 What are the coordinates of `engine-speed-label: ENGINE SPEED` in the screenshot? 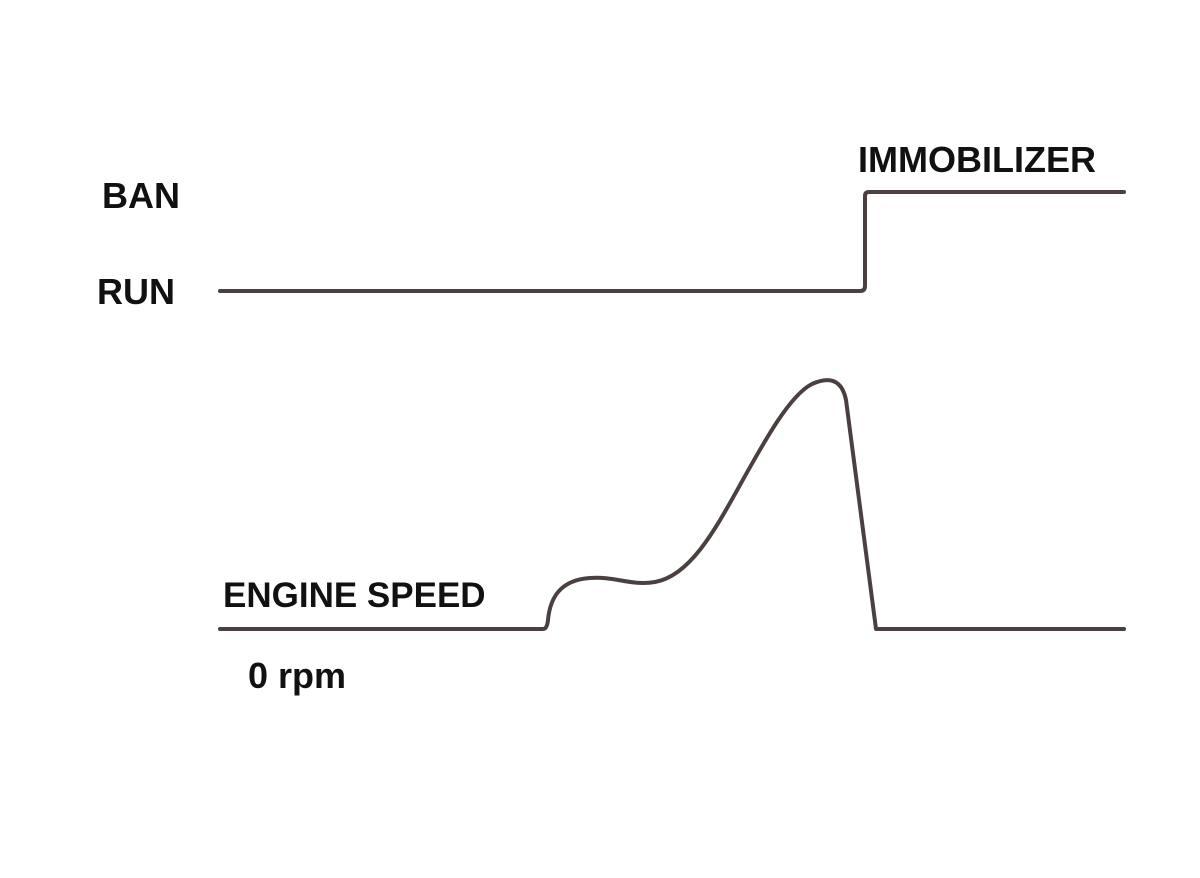 It's located at (354, 595).